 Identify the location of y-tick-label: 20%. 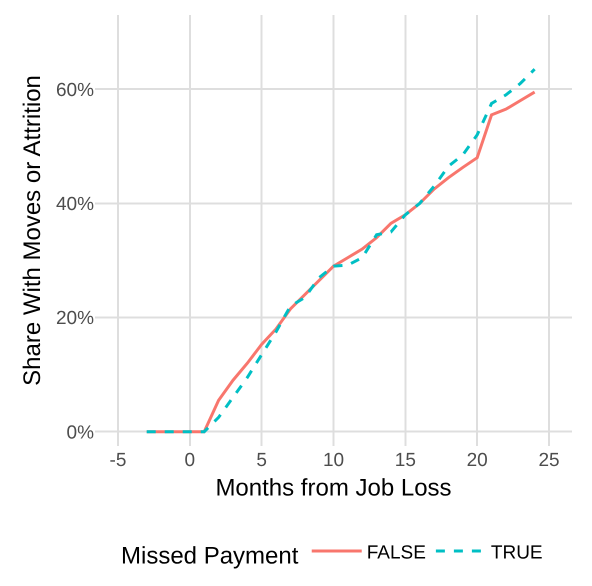
(75, 319).